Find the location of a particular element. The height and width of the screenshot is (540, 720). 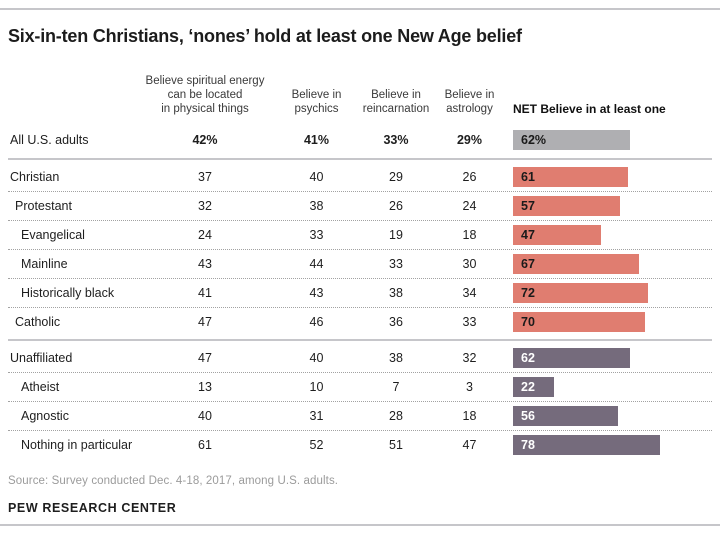

value-reincarnation: 28 is located at coordinates (396, 416).